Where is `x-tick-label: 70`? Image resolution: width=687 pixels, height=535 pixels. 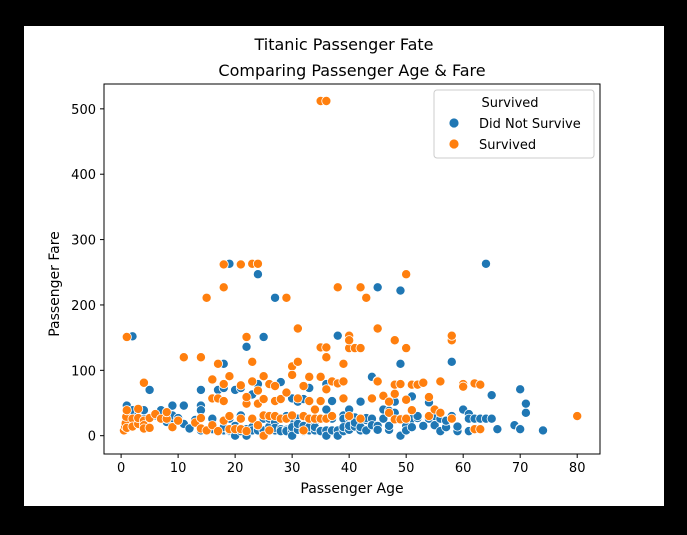
x-tick-label: 70 is located at coordinates (520, 468).